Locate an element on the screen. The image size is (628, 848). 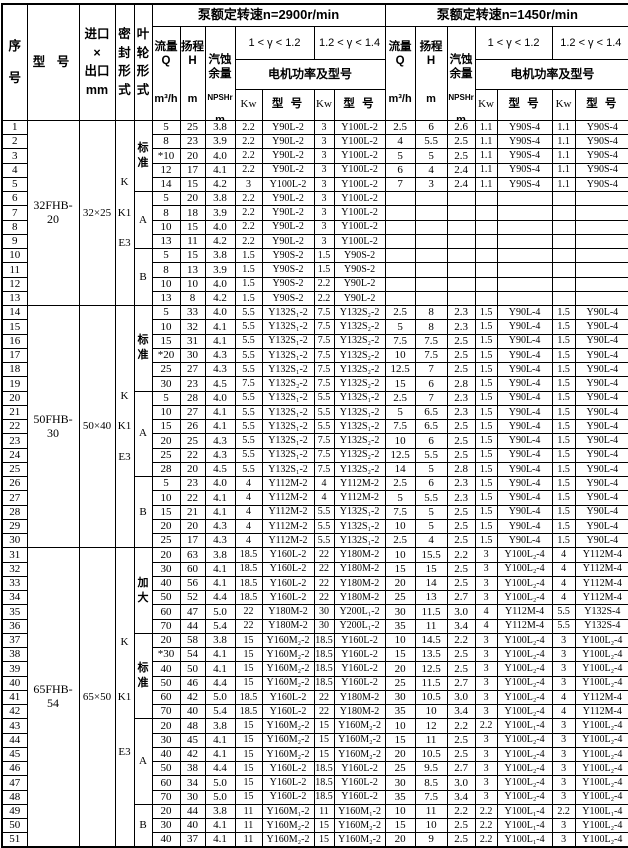
cell-head-2900: 26 is located at coordinates (192, 427).